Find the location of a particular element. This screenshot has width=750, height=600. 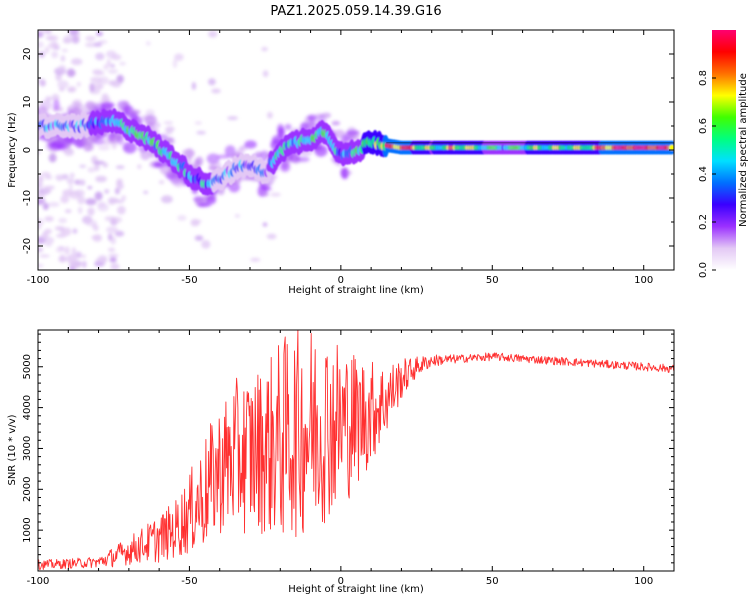

spectrogram-ridge is located at coordinates (356, 152).